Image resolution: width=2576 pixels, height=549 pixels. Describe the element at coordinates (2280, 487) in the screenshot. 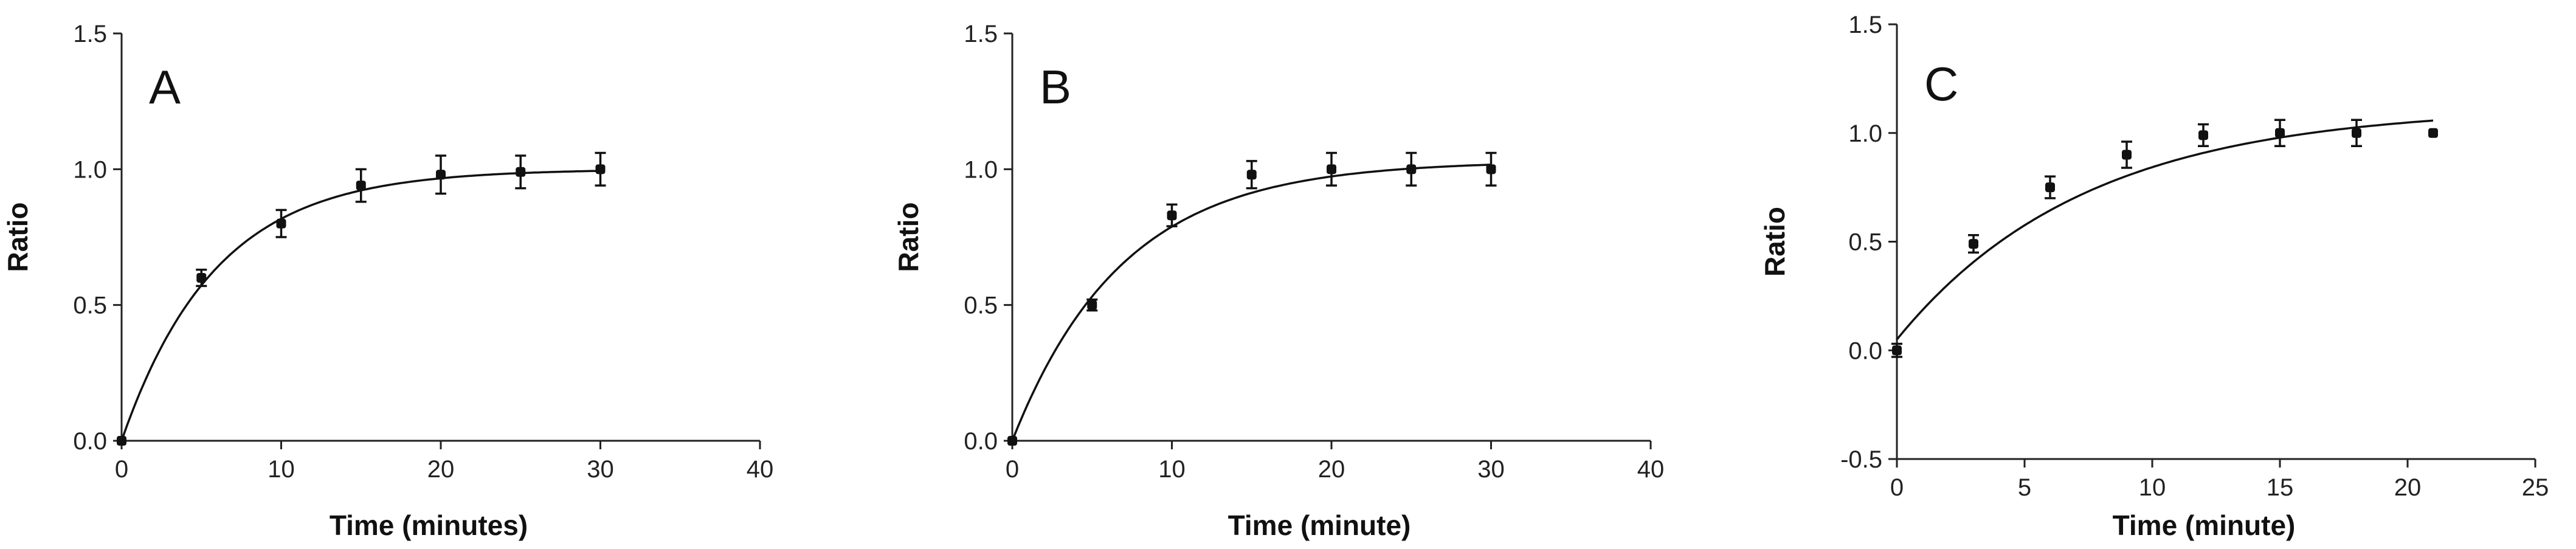

I see `x-tick-label: 15` at that location.